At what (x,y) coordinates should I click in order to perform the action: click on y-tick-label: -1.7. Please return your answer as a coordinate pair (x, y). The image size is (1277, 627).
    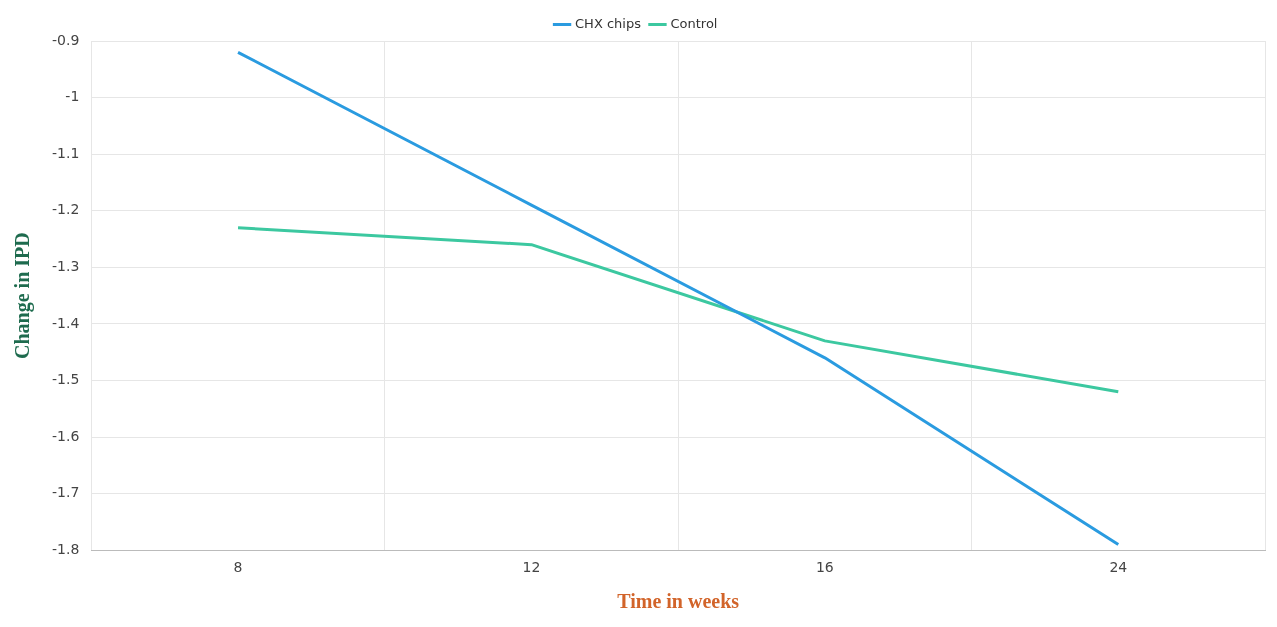
    Looking at the image, I should click on (65, 492).